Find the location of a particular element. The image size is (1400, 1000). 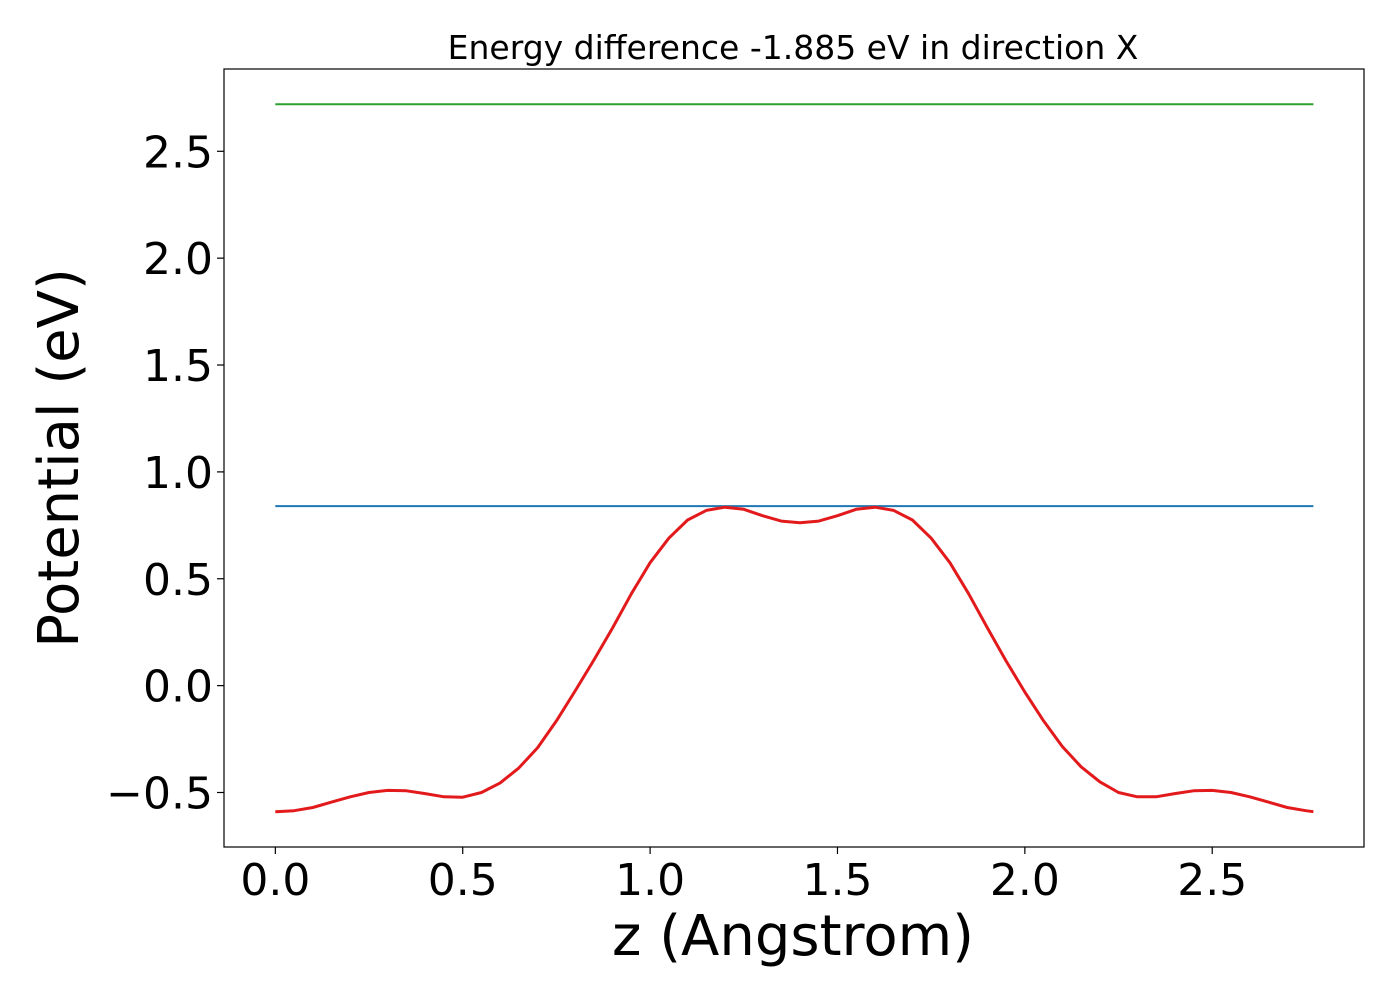

y-tick-label: −0.5 is located at coordinates (159, 793).